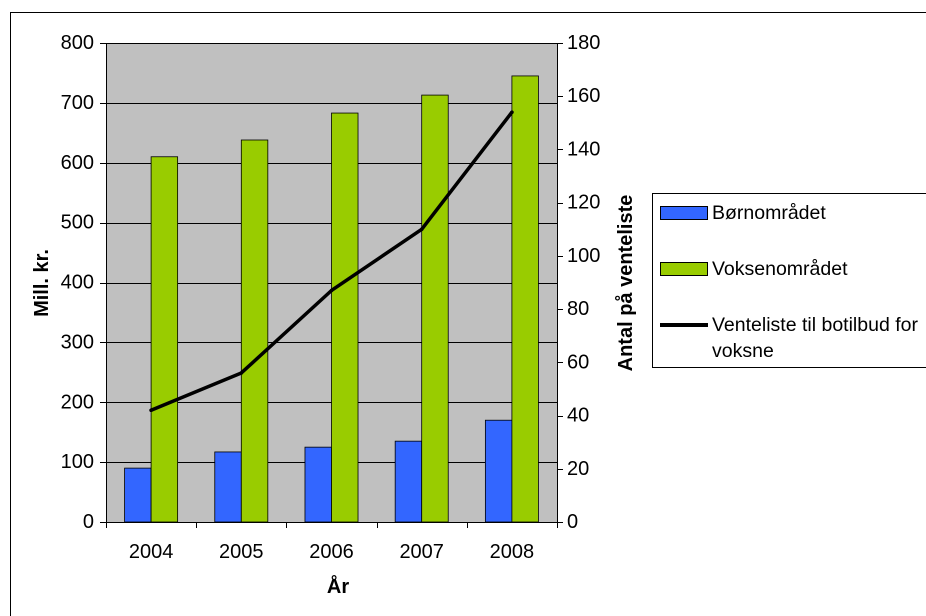 The width and height of the screenshot is (926, 616). I want to click on bar-bornomradet-2006, so click(318, 484).